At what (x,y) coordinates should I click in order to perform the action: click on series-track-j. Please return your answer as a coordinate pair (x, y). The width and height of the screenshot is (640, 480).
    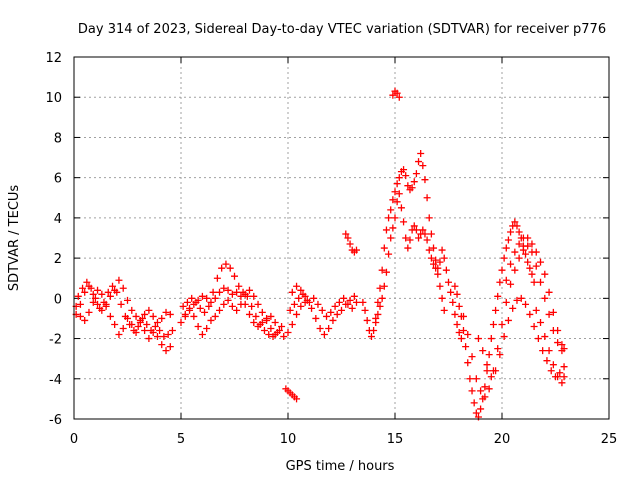
    Looking at the image, I should click on (419, 246).